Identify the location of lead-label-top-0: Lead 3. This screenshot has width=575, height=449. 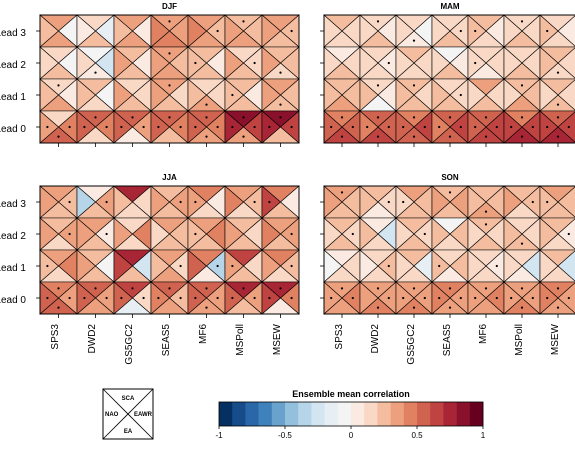
(13, 33).